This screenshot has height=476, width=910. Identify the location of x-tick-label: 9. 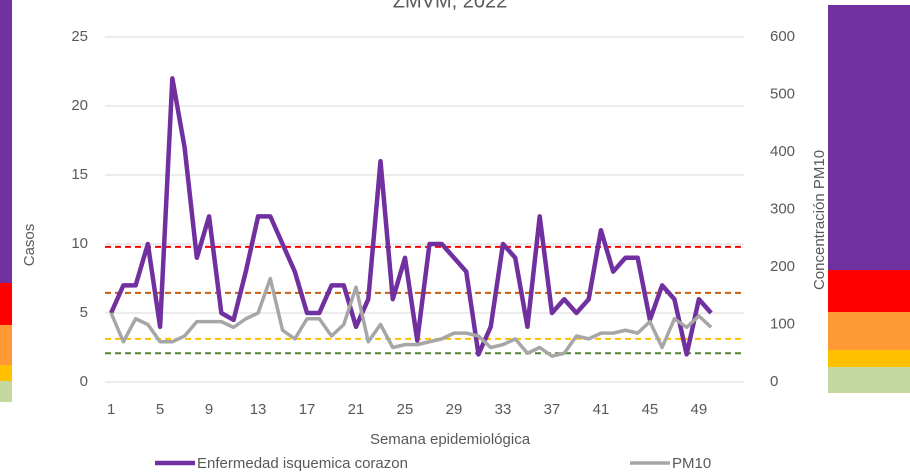
(209, 409).